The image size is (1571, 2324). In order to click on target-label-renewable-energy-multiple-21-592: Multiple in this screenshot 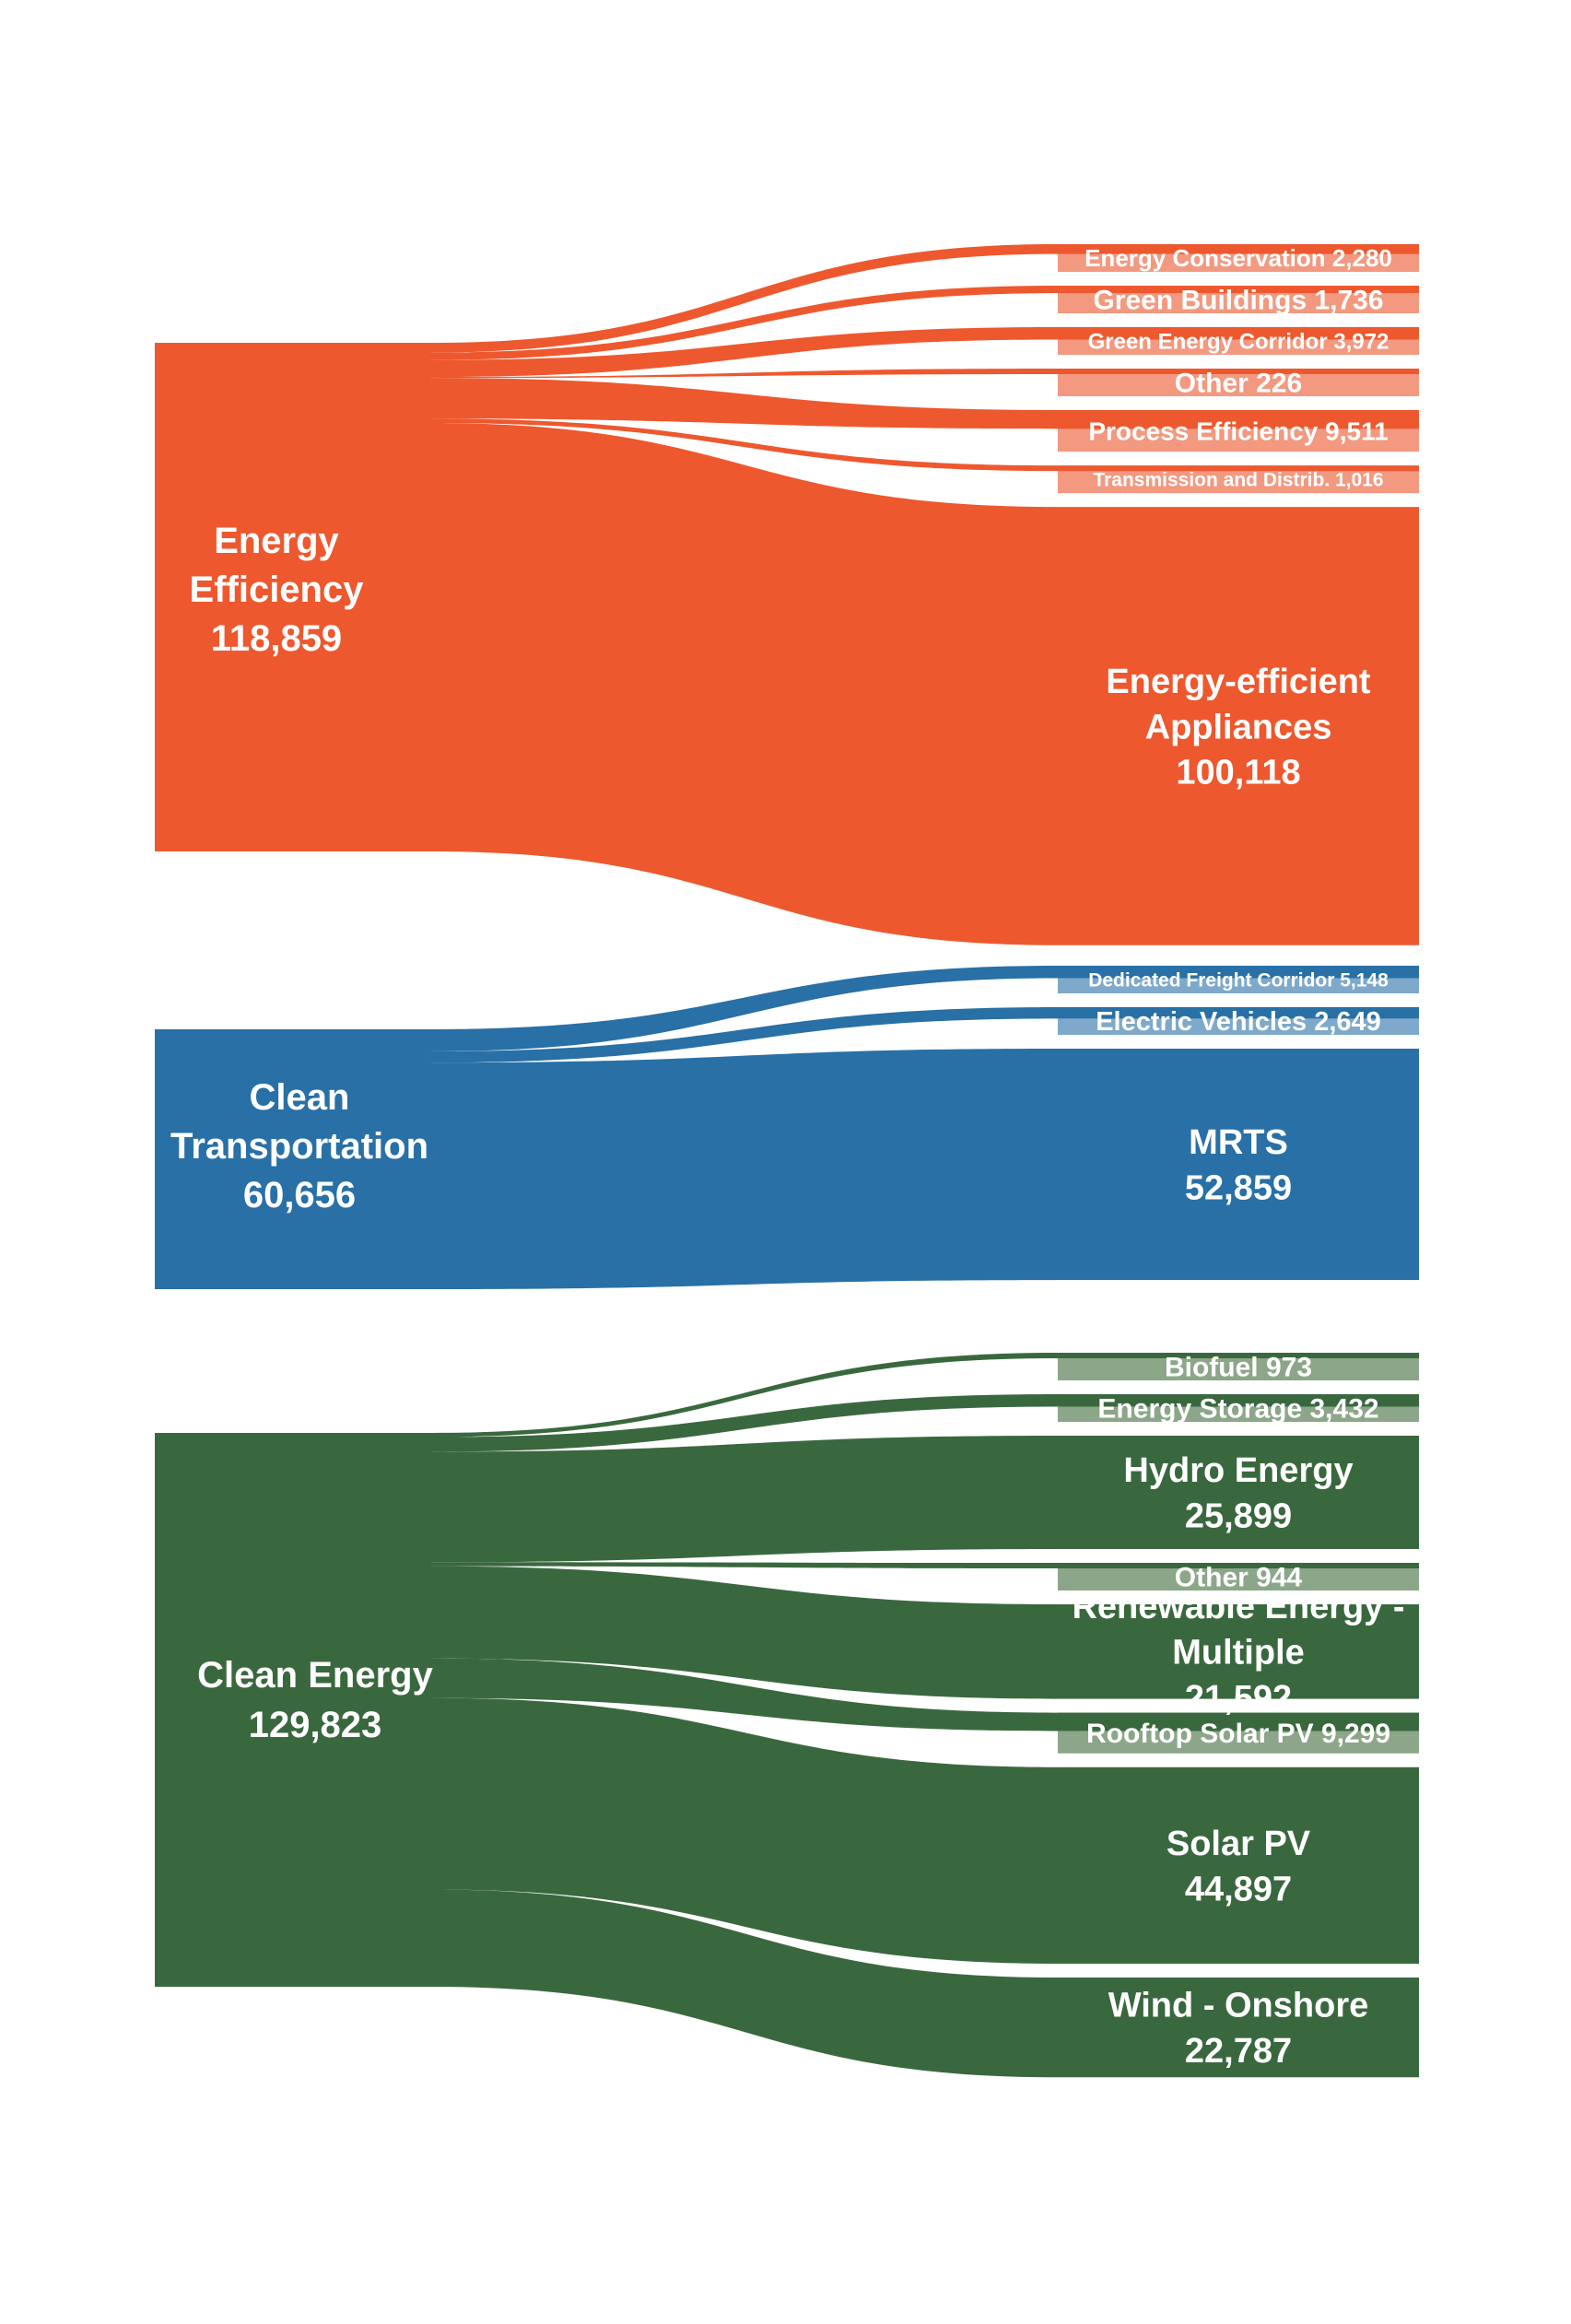, I will do `click(1238, 1653)`.